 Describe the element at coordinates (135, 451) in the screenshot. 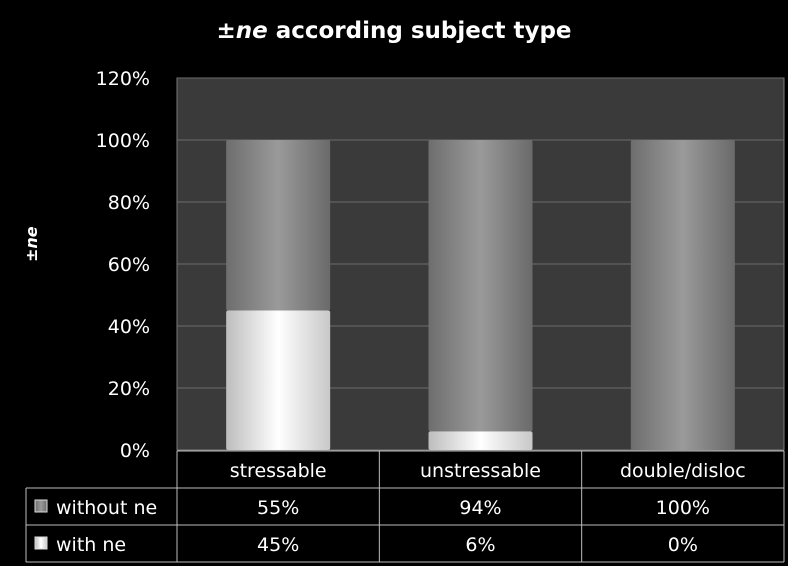

I see `y-tick-label: 0%` at that location.